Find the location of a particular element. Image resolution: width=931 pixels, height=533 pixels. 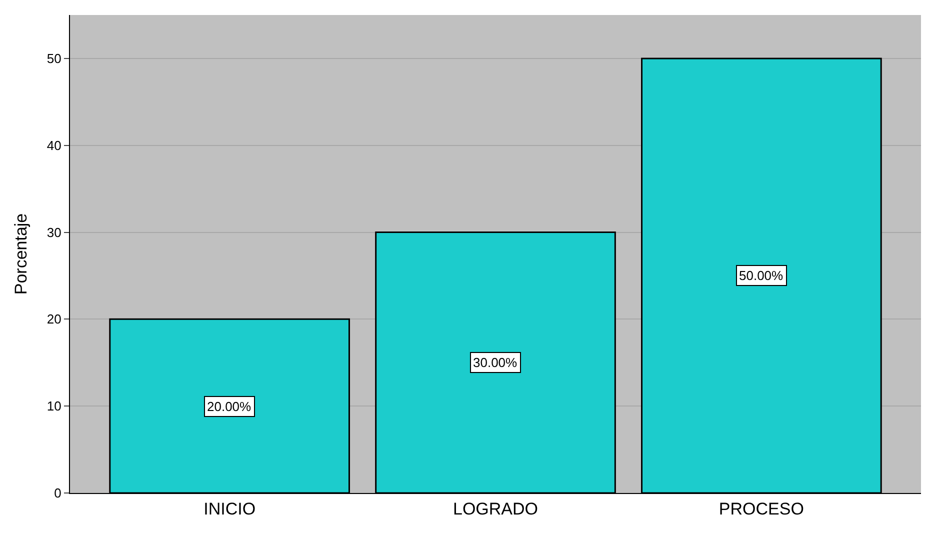

x-tick-label: INICIO is located at coordinates (230, 508).